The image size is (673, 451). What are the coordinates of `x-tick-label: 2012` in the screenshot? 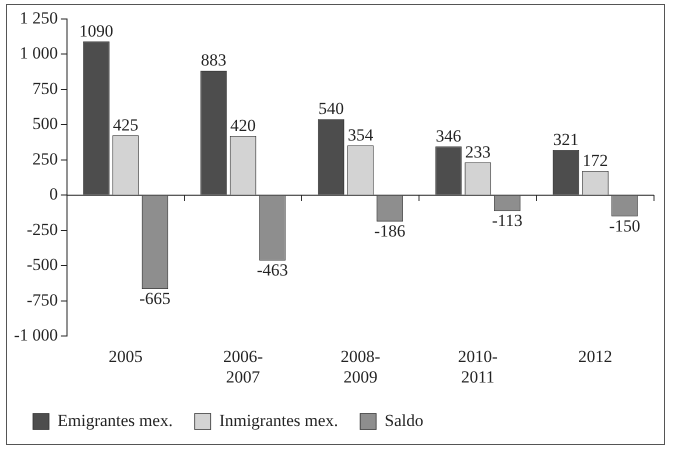 It's located at (595, 356).